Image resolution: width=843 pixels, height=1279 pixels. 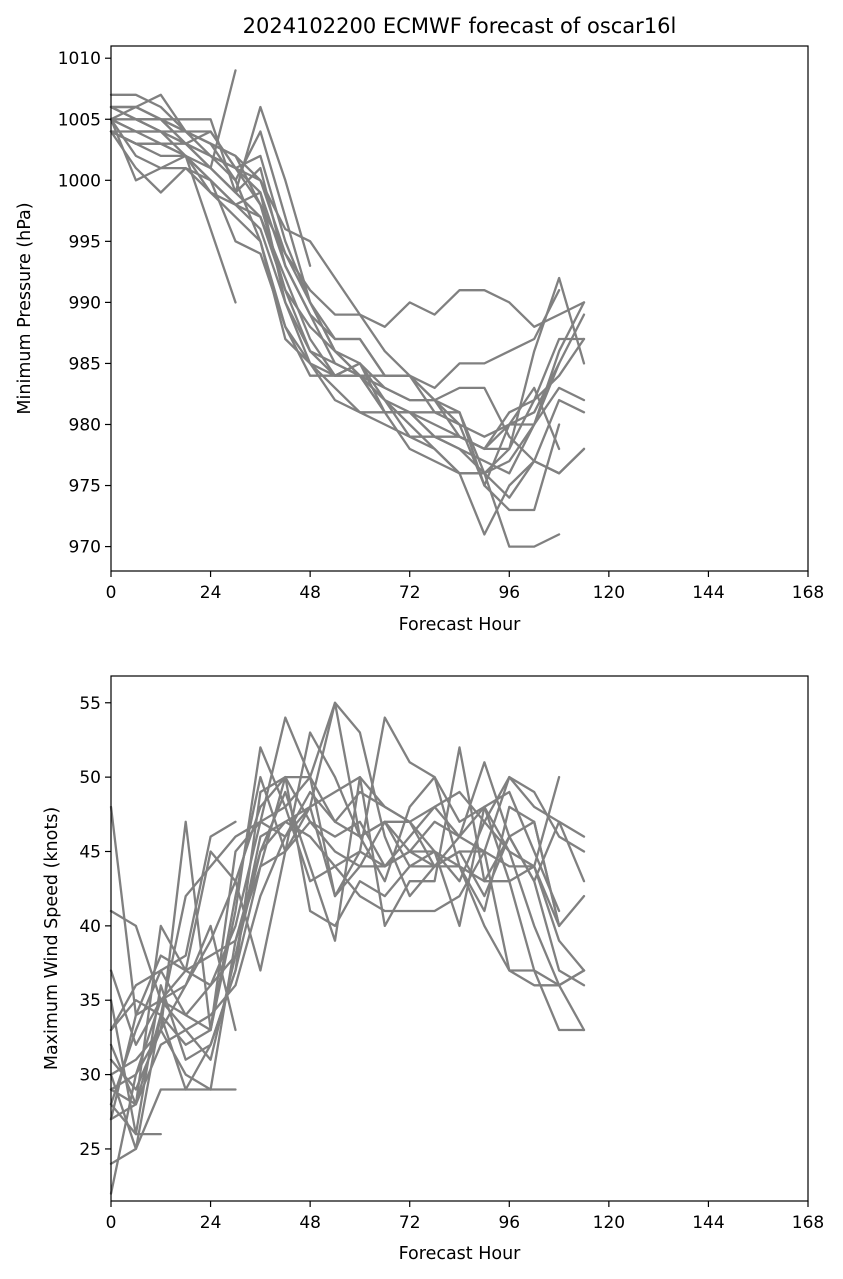 I want to click on pressure-x-tick-label: 0, so click(x=111, y=593).